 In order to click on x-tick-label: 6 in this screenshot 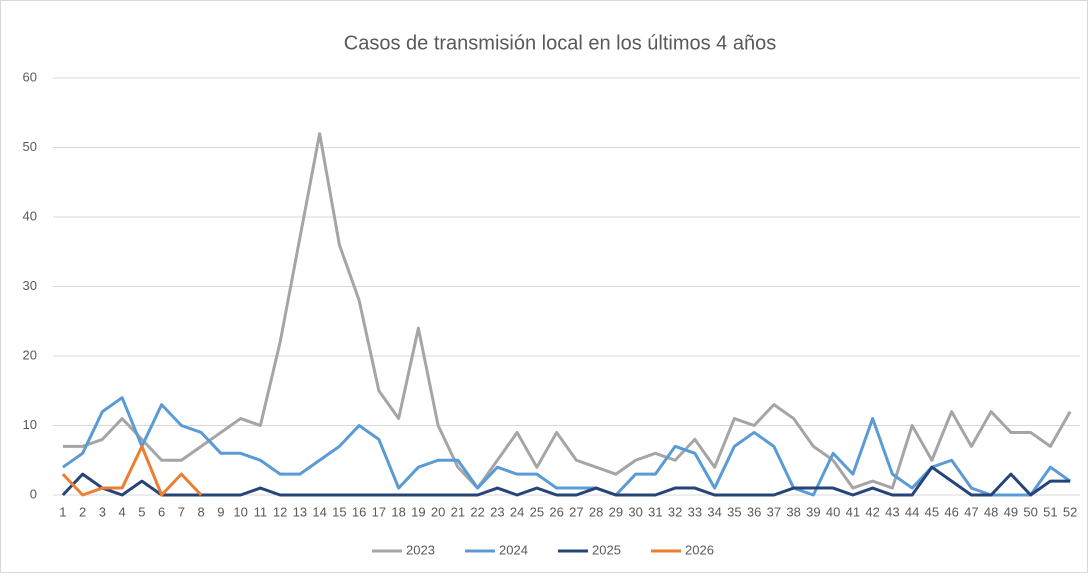, I will do `click(161, 511)`.